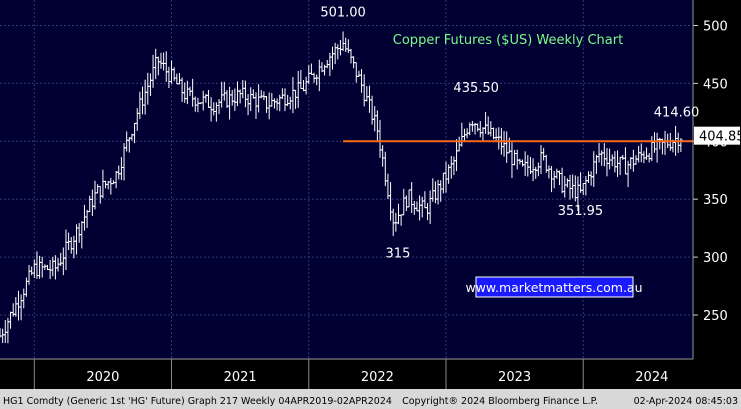  What do you see at coordinates (686, 401) in the screenshot?
I see `footer-right: 02-Apr-2024 08:45:03` at bounding box center [686, 401].